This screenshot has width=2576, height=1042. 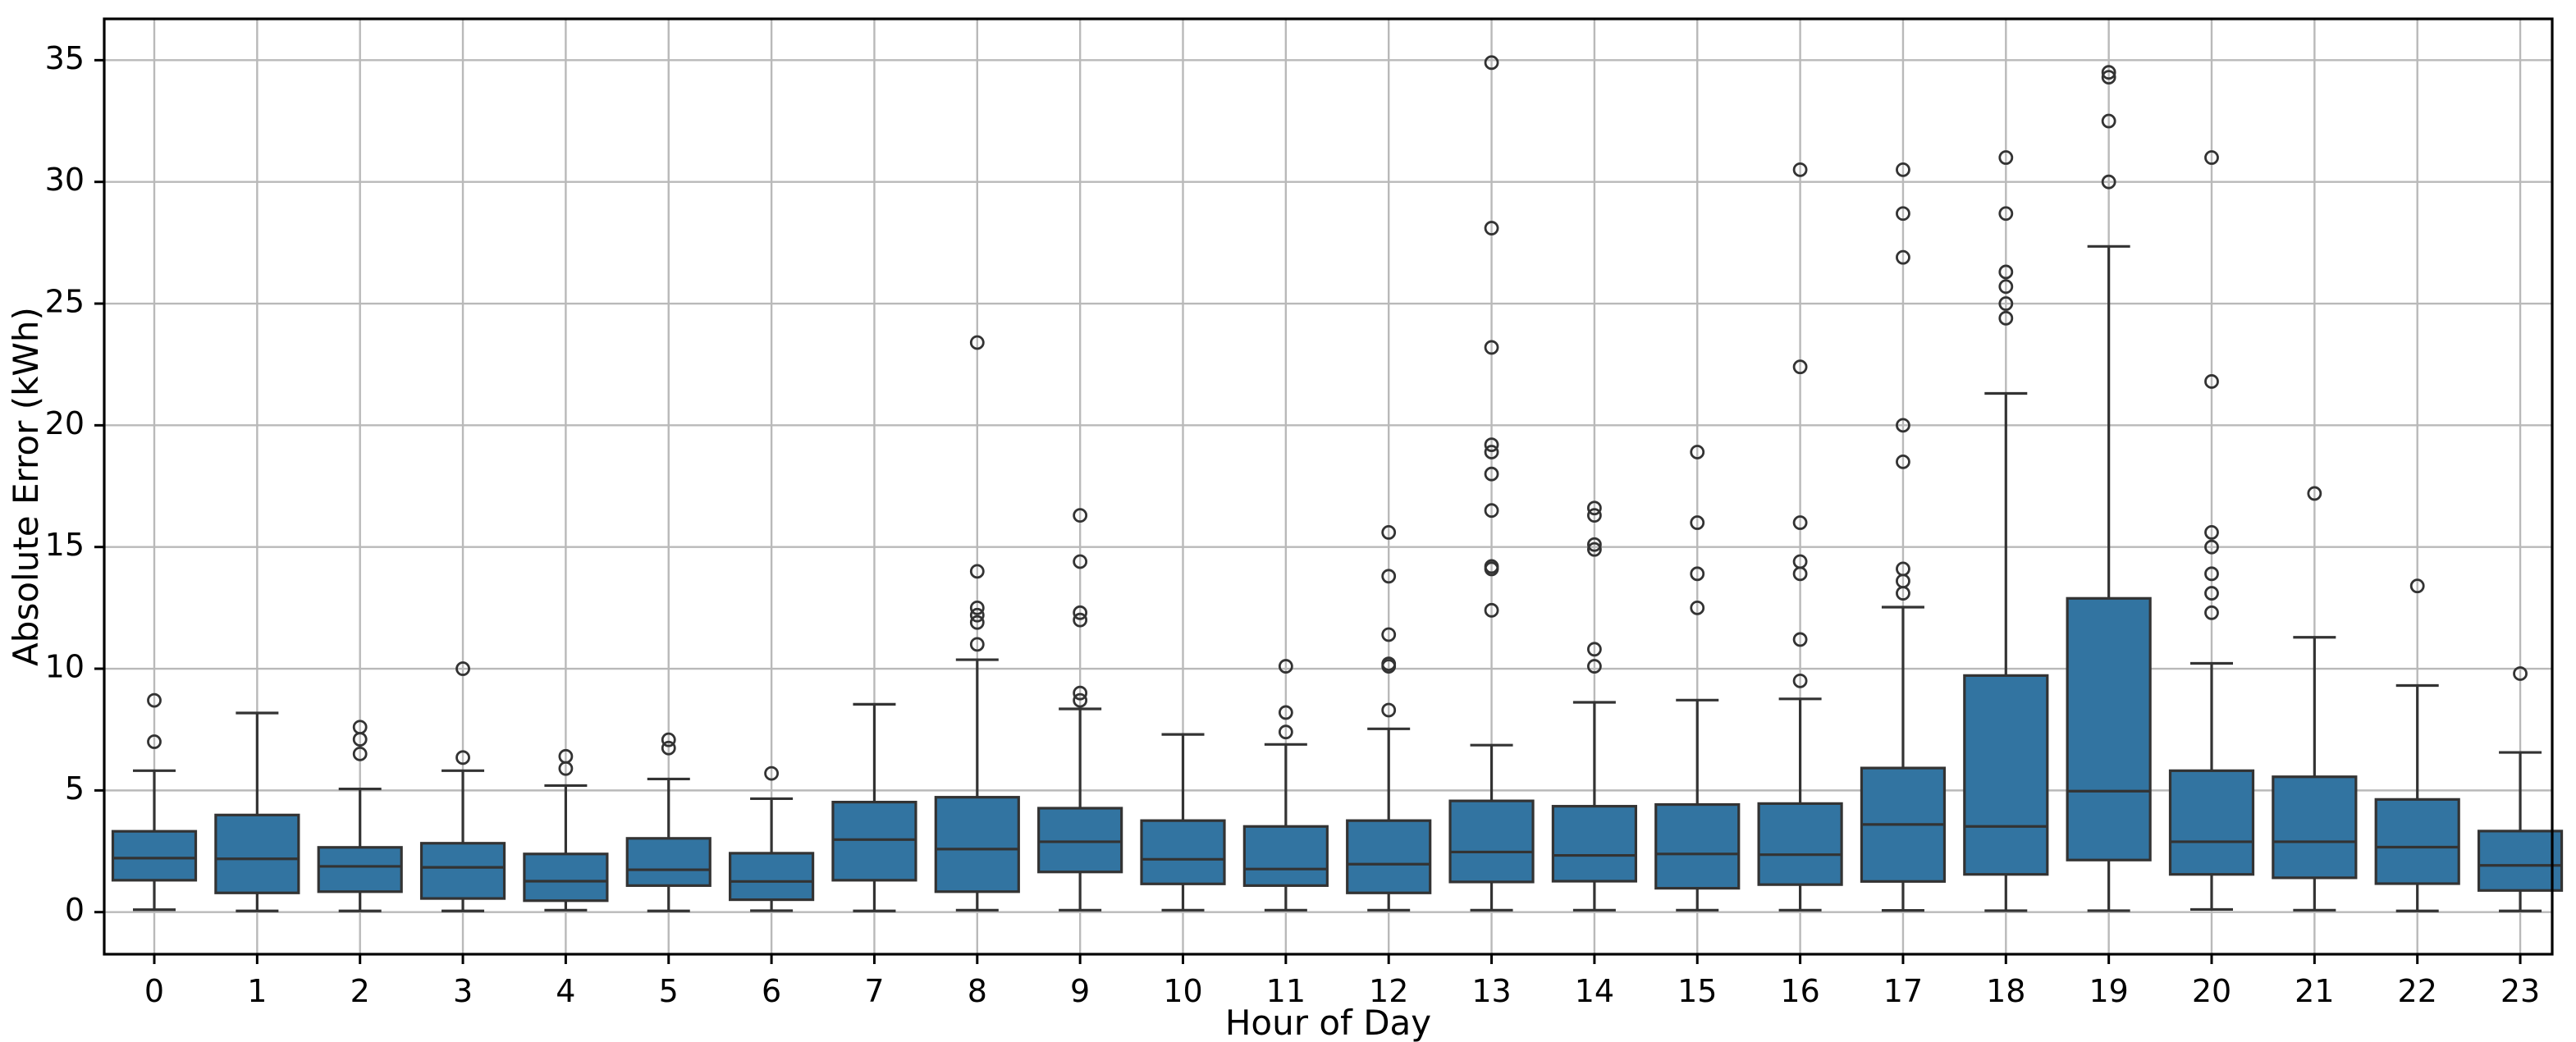 I want to click on x-tick-label-1: 1, so click(x=257, y=991).